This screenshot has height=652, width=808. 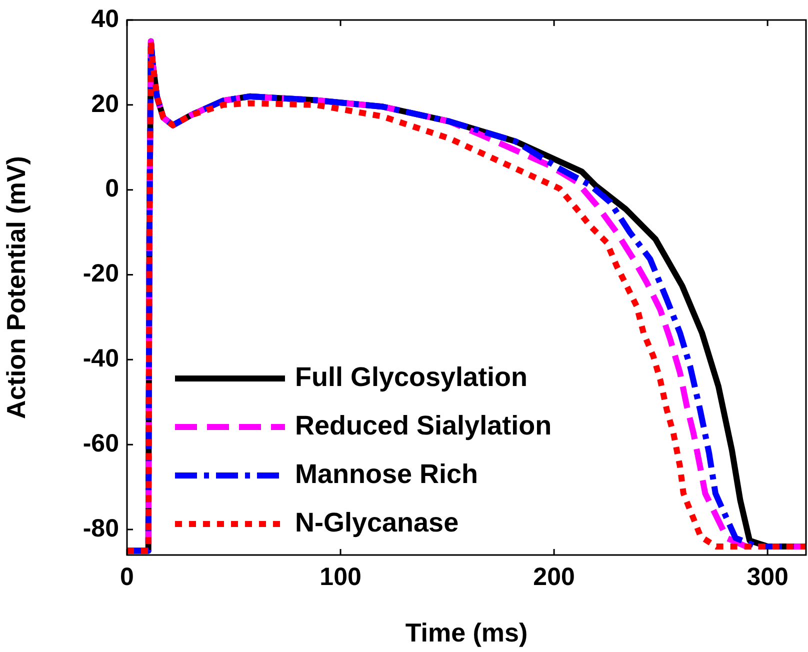 What do you see at coordinates (554, 576) in the screenshot?
I see `x-tick-label: 200` at bounding box center [554, 576].